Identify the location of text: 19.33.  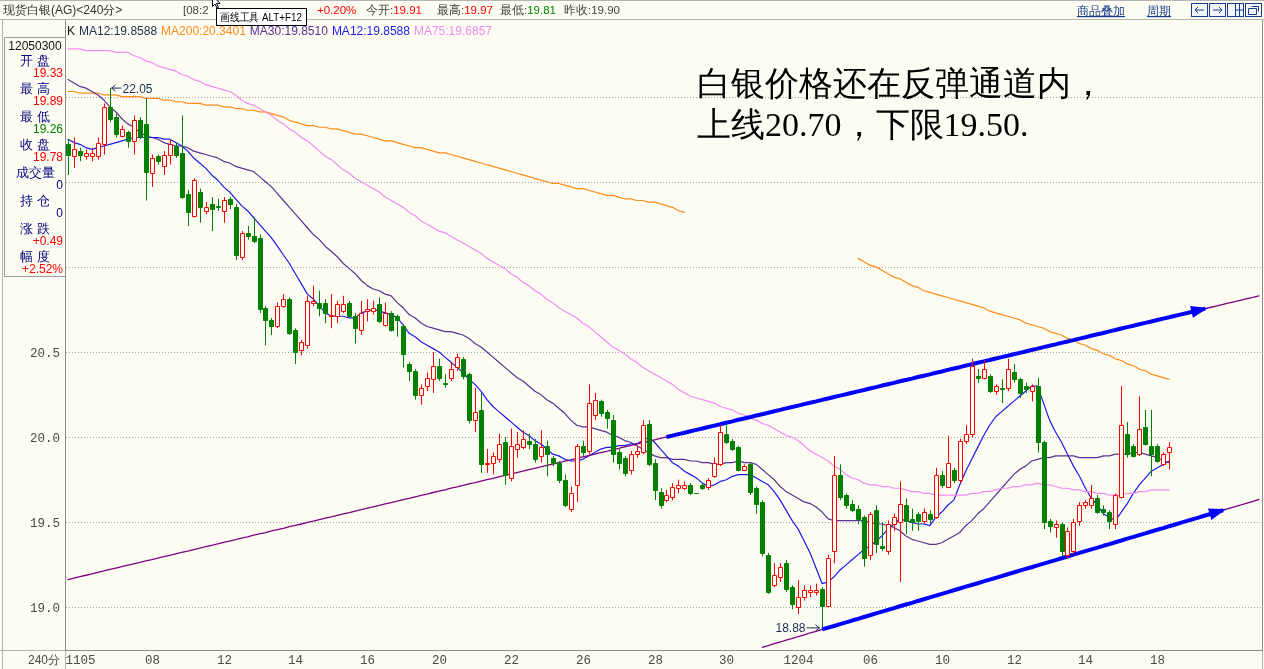
(48, 73).